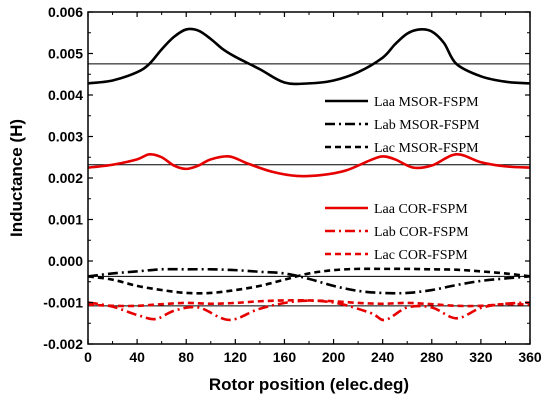  I want to click on x-tick-label: 120, so click(236, 357).